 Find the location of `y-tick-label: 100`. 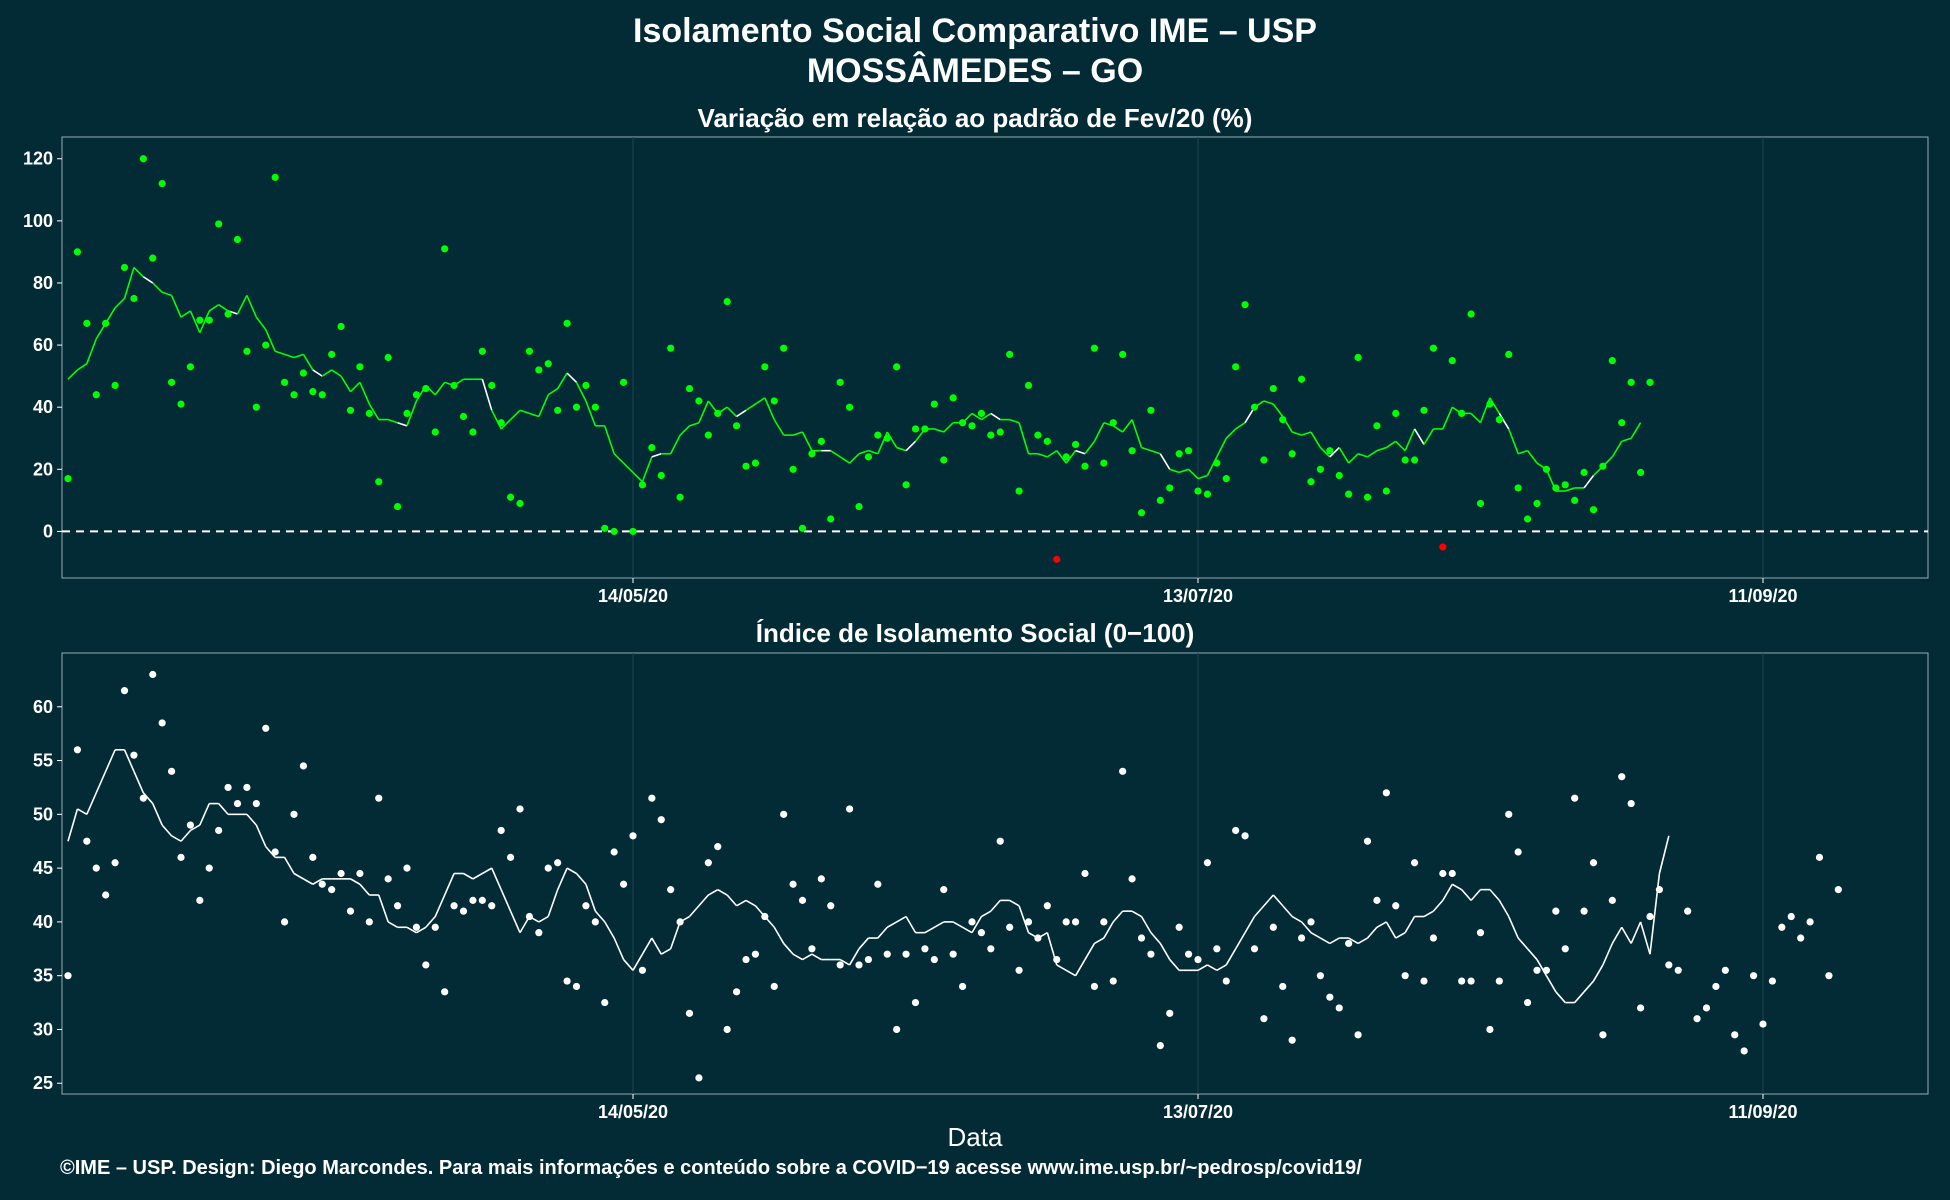

y-tick-label: 100 is located at coordinates (38, 221).